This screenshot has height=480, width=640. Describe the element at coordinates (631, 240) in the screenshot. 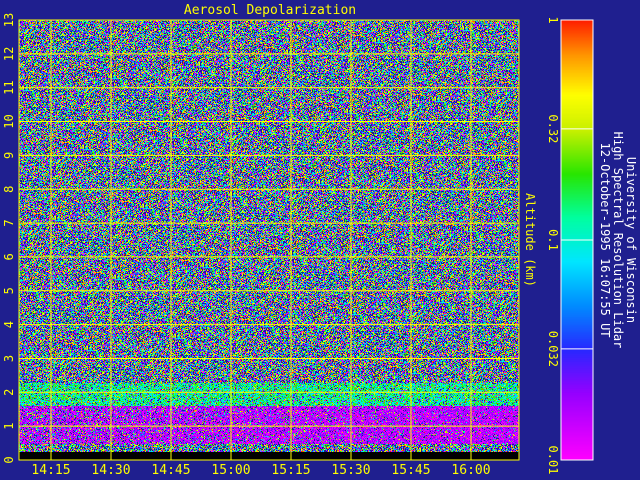

I see `caption-line-1: University of Wisconsin` at that location.